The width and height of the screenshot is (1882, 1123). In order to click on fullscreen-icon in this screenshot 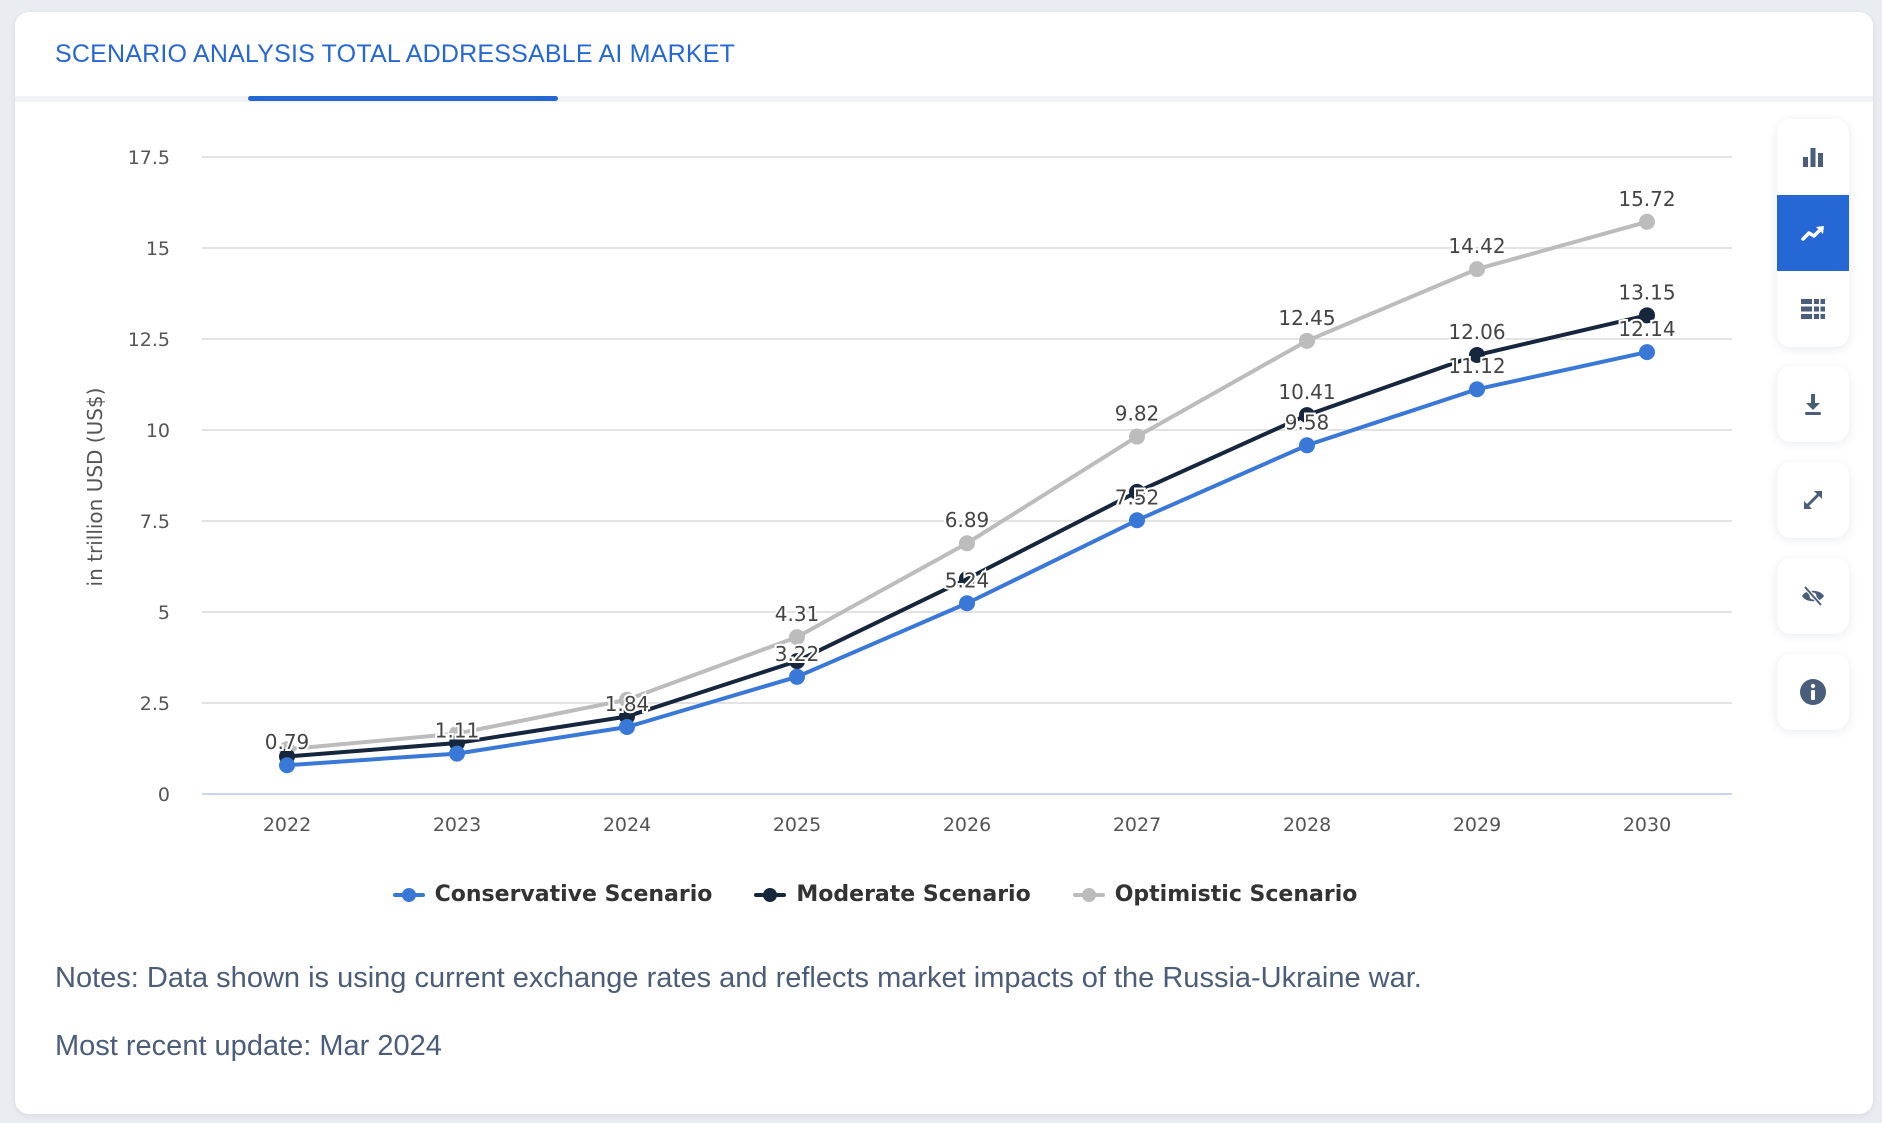, I will do `click(1813, 500)`.